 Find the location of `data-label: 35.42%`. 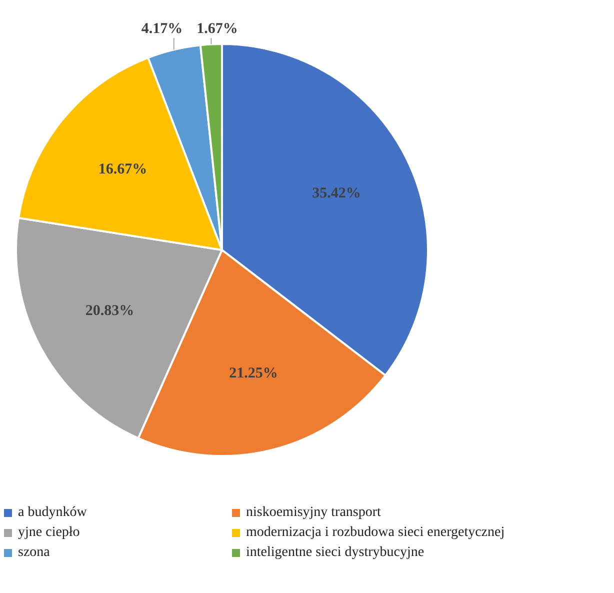

data-label: 35.42% is located at coordinates (336, 193).